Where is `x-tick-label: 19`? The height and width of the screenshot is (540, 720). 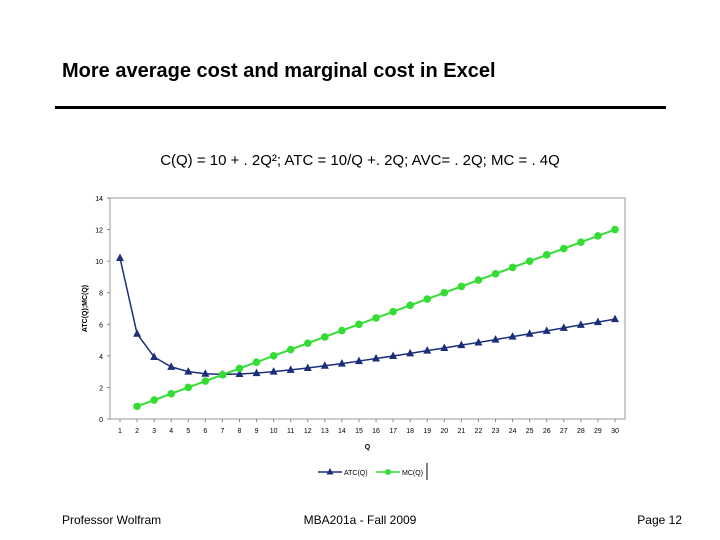 x-tick-label: 19 is located at coordinates (427, 431).